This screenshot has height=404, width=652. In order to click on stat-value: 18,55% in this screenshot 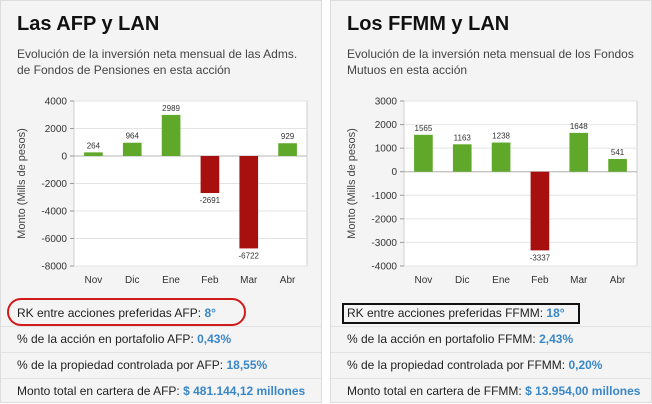, I will do `click(247, 365)`.